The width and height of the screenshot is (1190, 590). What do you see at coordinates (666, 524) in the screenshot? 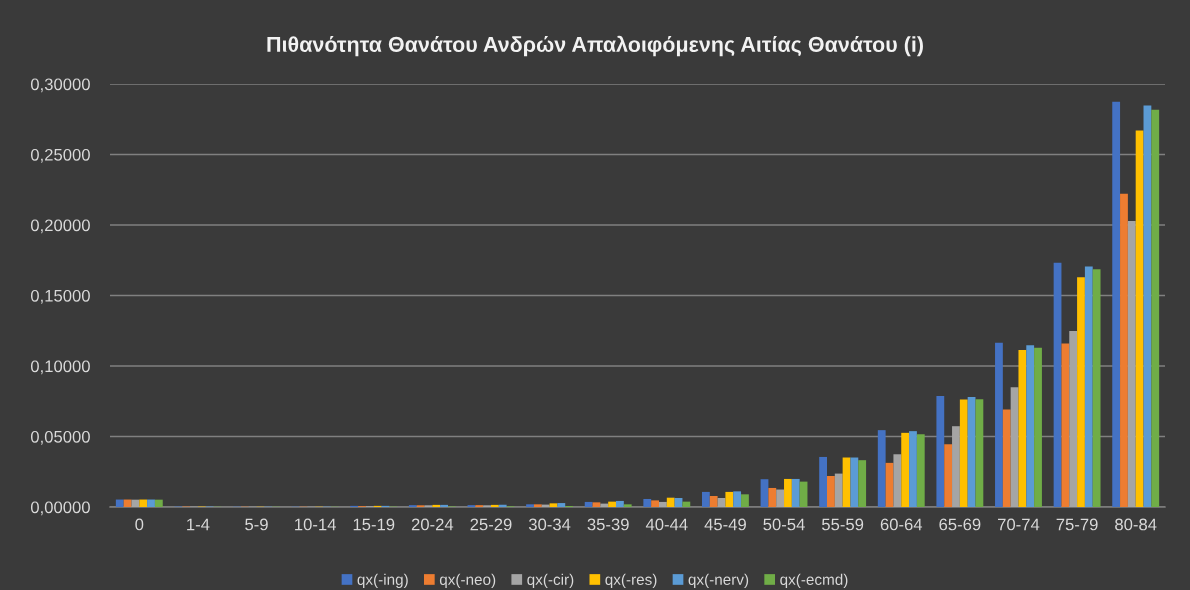
I see `x-tick-label: 40-44` at bounding box center [666, 524].